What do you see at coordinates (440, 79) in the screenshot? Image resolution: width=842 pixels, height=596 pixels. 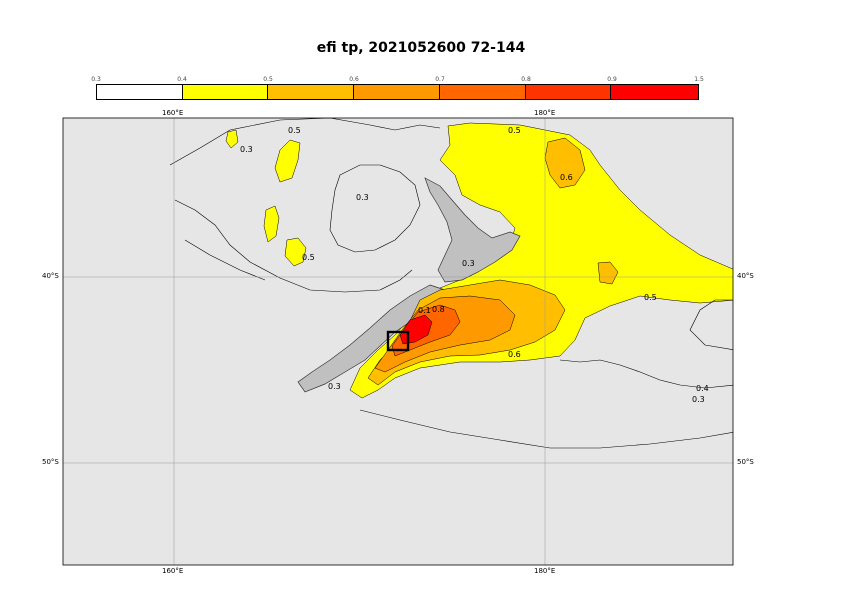 I see `legend-tick: 0.7` at bounding box center [440, 79].